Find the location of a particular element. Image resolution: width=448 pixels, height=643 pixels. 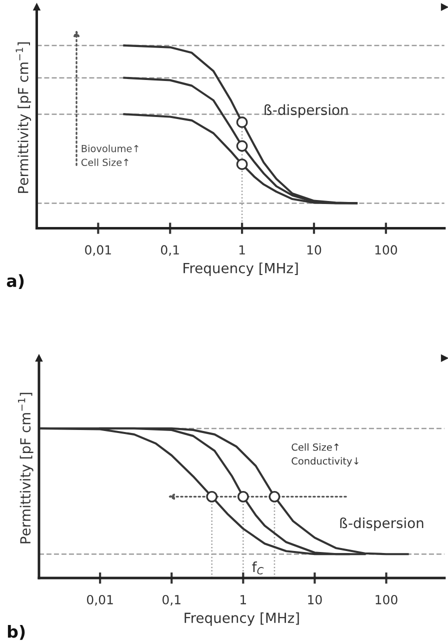

annotation: Biovolume↑ Cell Size↑ is located at coordinates (109, 155).